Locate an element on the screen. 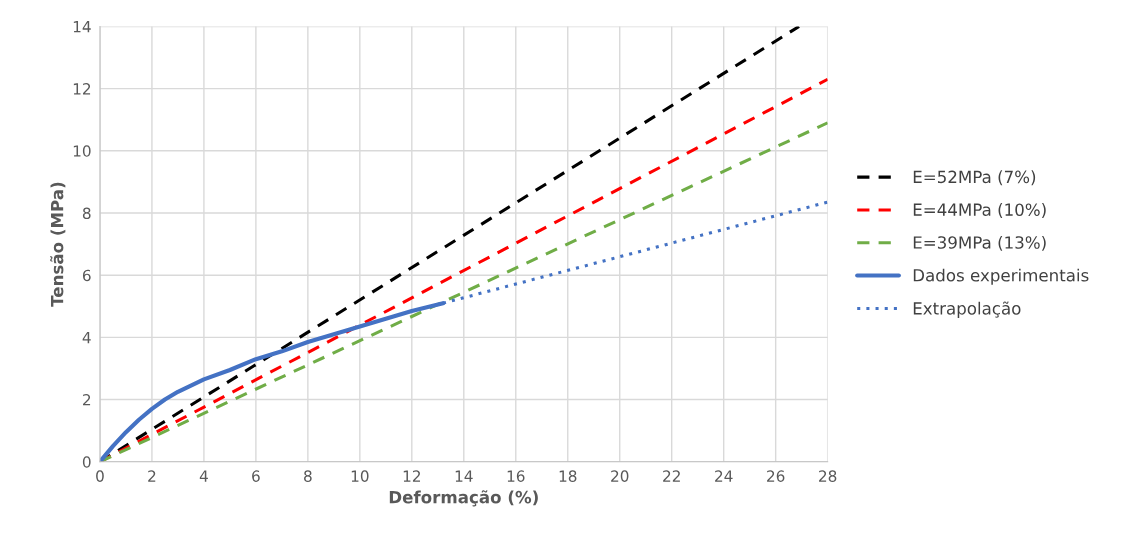 Image resolution: width=1123 pixels, height=551 pixels. y-tick-label: 8 is located at coordinates (86, 213).